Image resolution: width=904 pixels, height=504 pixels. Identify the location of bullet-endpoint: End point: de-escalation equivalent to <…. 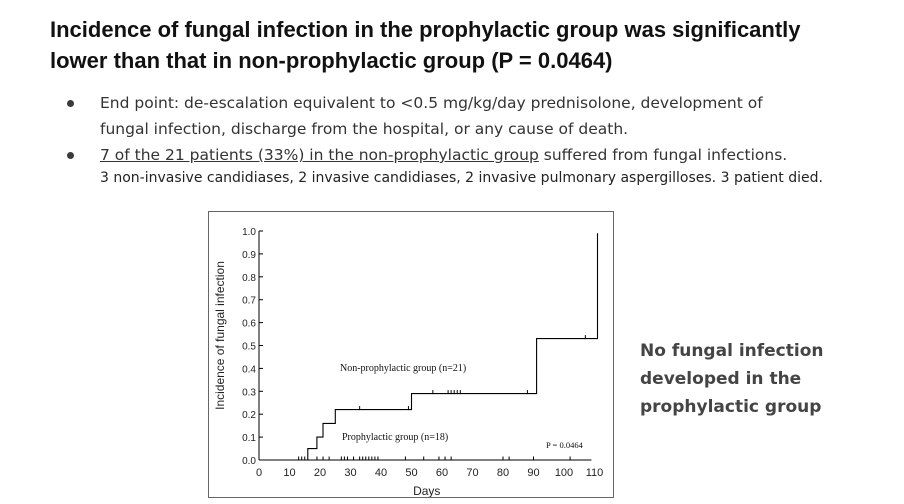
(474, 116).